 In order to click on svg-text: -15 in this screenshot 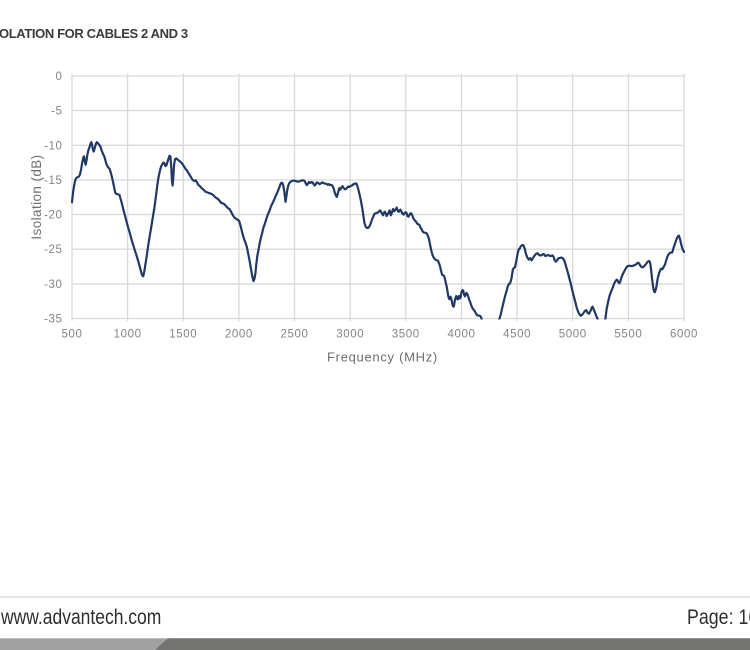, I will do `click(53, 181)`.